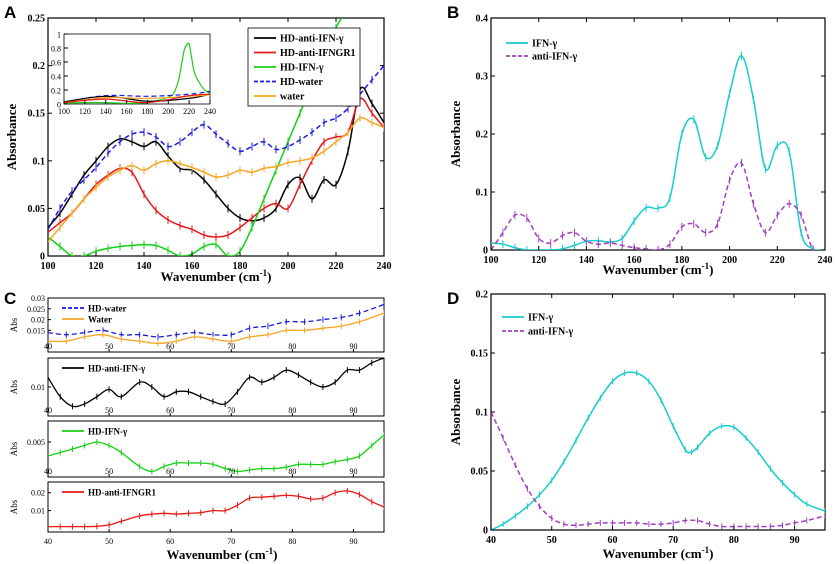  What do you see at coordinates (56, 63) in the screenshot?
I see `y-tick-label: 0.6` at bounding box center [56, 63].